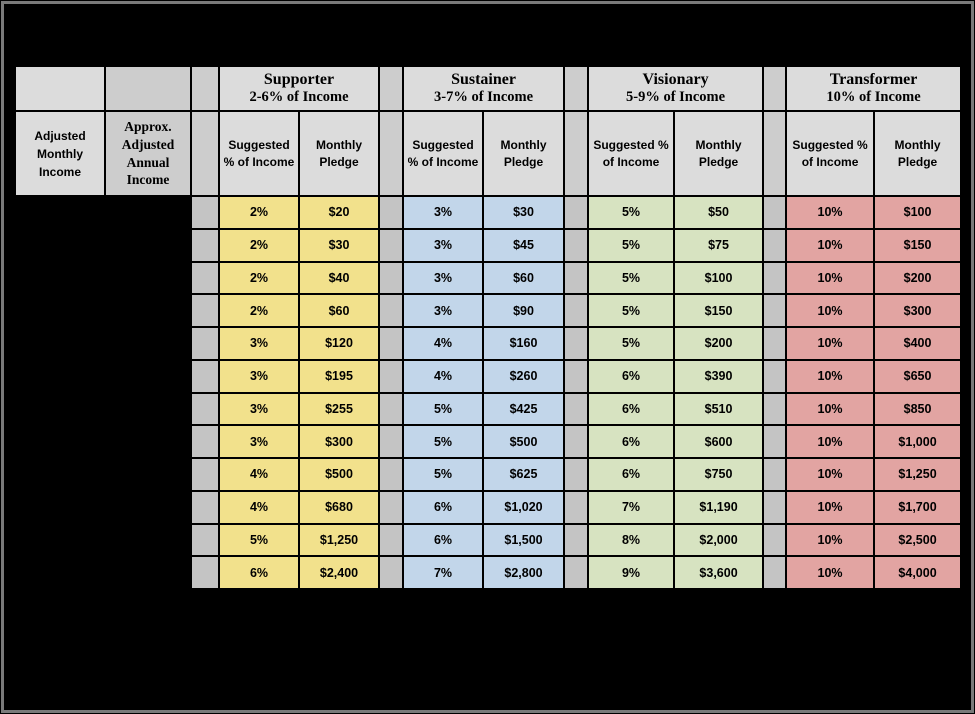 The height and width of the screenshot is (714, 975). What do you see at coordinates (719, 310) in the screenshot?
I see `monthly-pledge-cell: $150` at bounding box center [719, 310].